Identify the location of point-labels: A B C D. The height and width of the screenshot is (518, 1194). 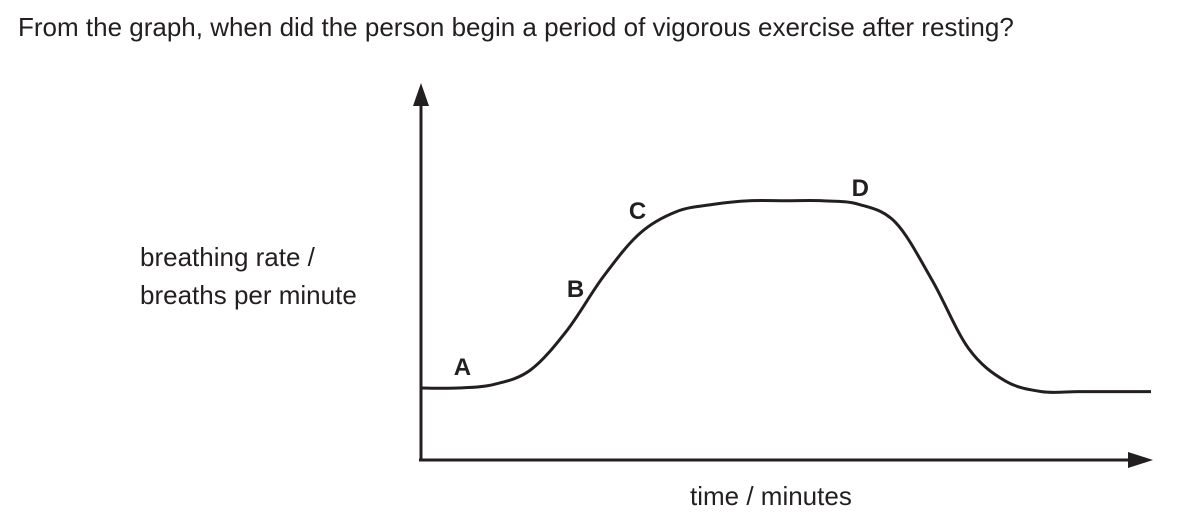
(661, 278).